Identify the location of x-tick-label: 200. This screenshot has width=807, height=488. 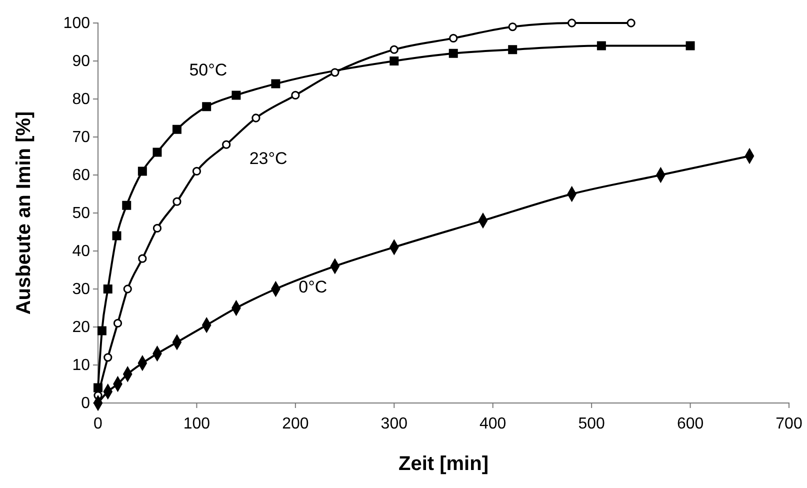
(295, 424).